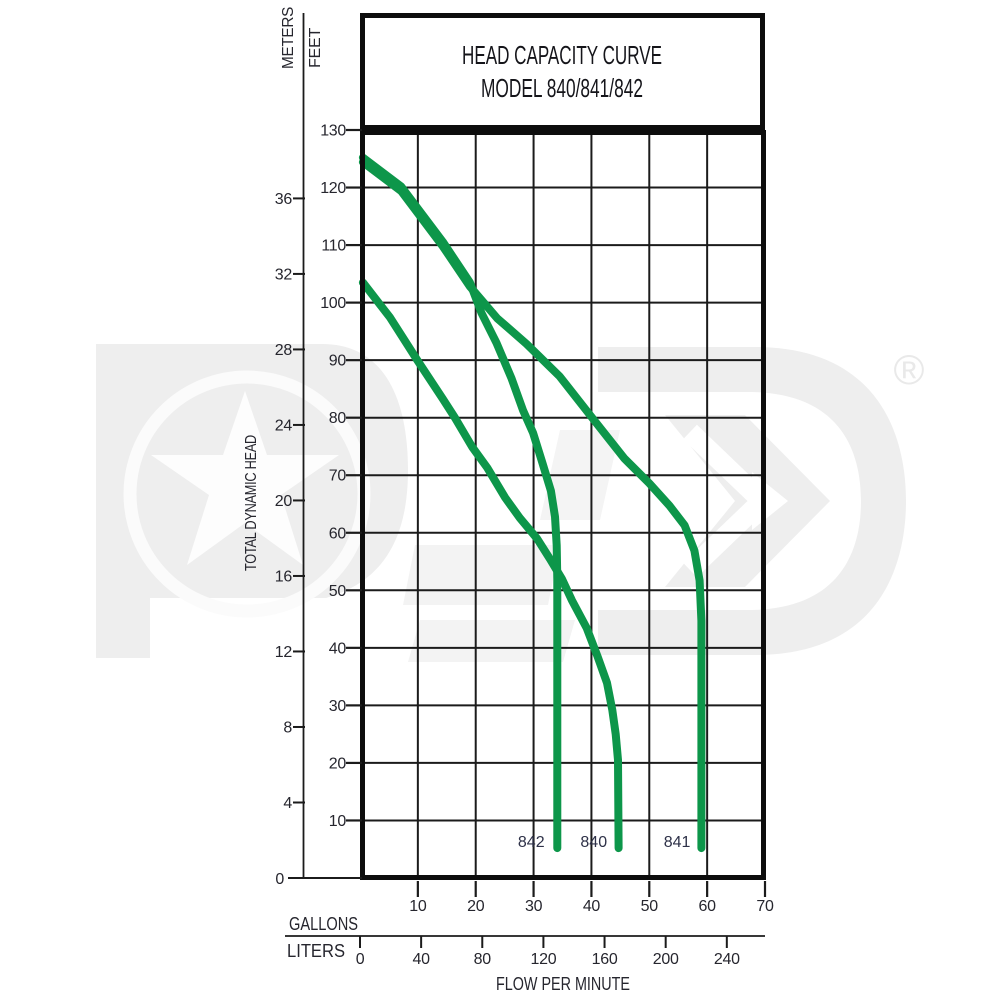 The image size is (1000, 1000). What do you see at coordinates (284, 501) in the screenshot?
I see `meters-tick-label-20: 20` at bounding box center [284, 501].